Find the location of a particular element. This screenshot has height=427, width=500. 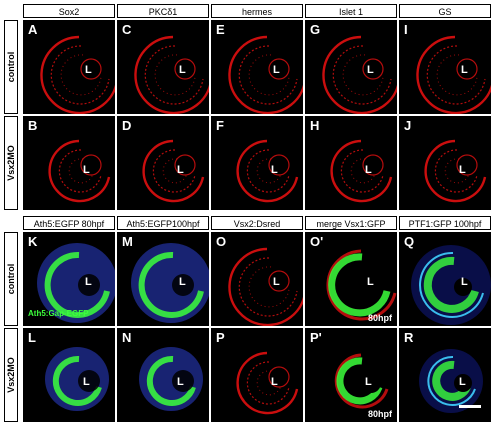

panel-letter: P' is located at coordinates (316, 337).